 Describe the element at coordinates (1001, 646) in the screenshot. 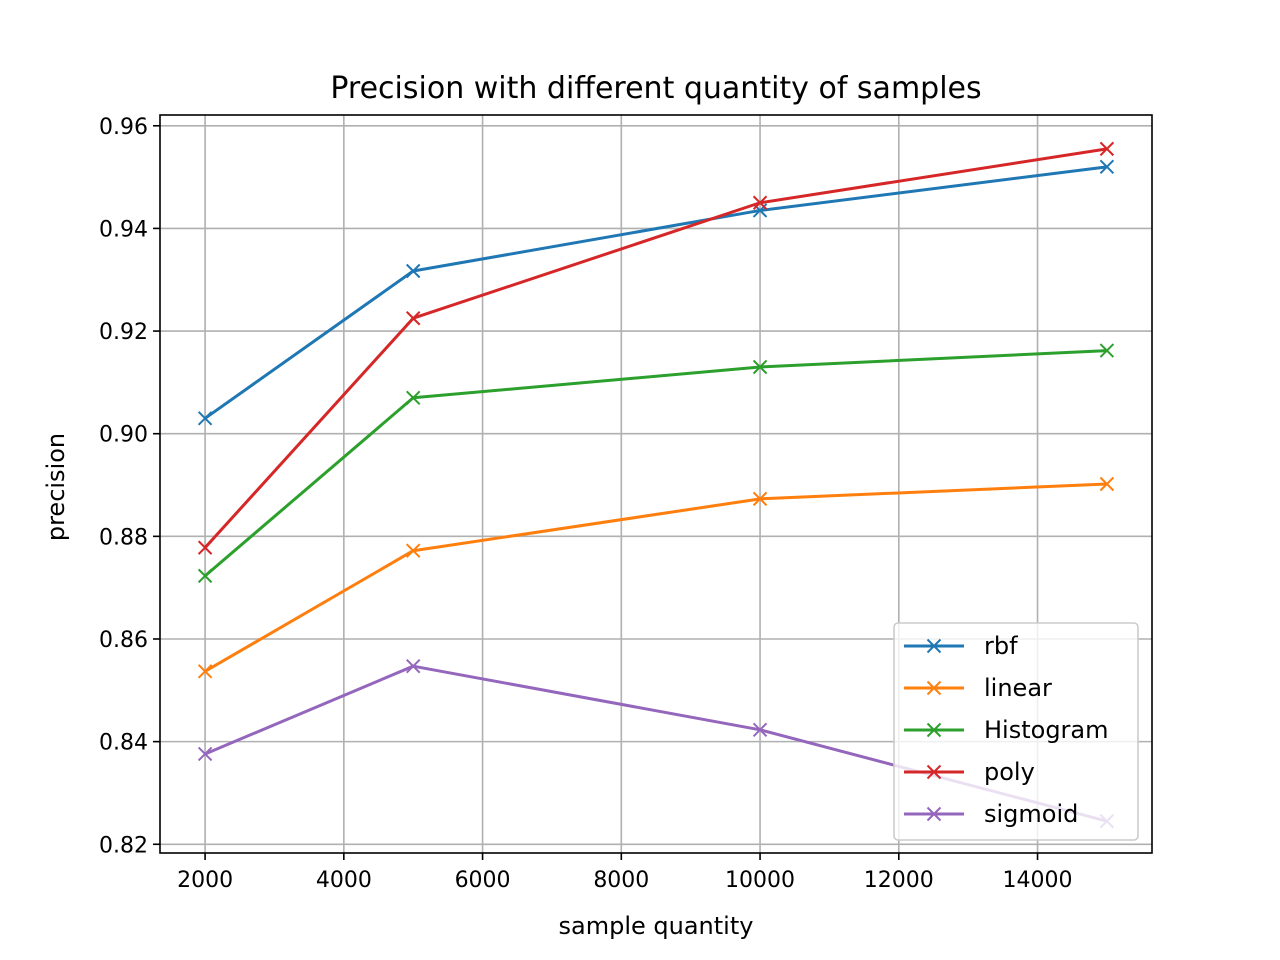

I see `legend-label: rbf` at that location.